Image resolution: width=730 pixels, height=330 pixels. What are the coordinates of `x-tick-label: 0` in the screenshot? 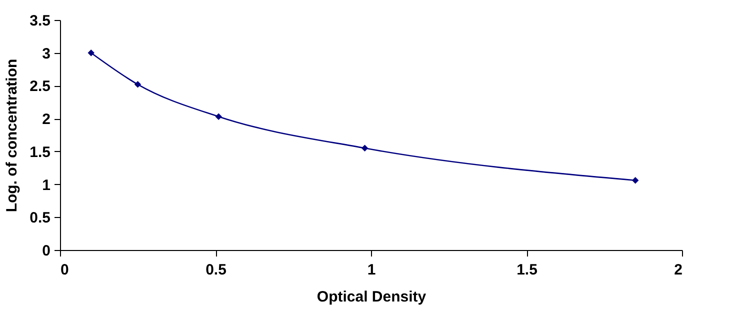 It's located at (64, 270).